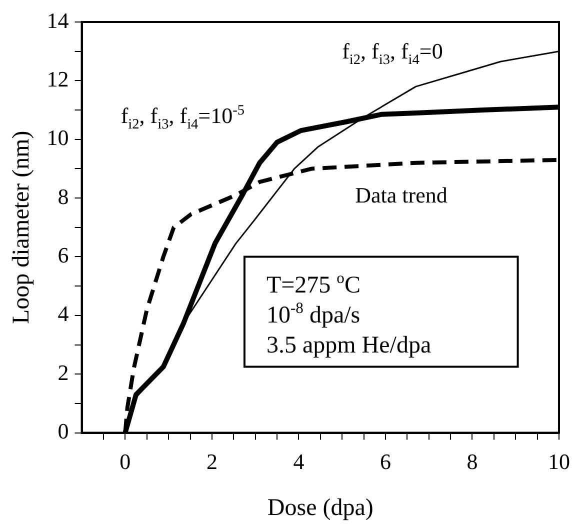  I want to click on x-tick-label: 8, so click(472, 461).